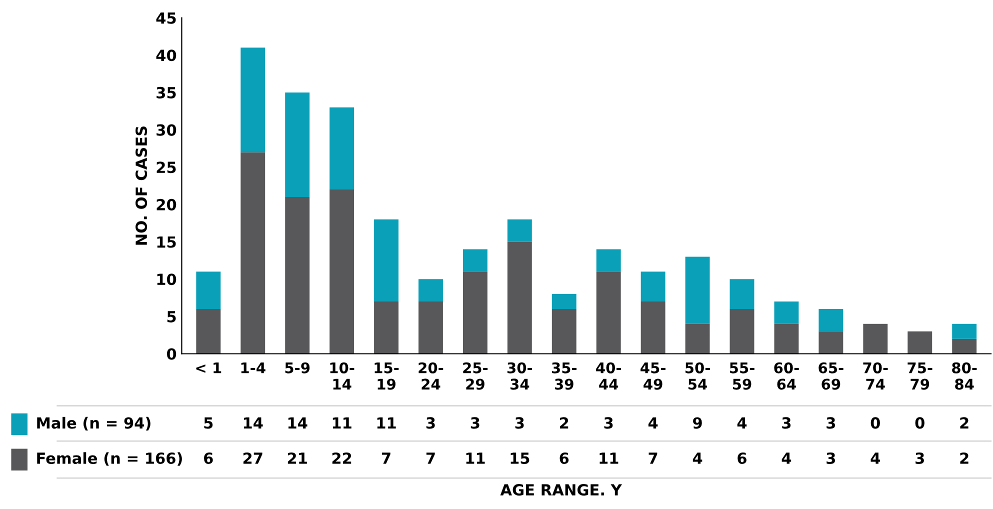 This screenshot has height=509, width=993. What do you see at coordinates (342, 458) in the screenshot?
I see `data-label: 22` at bounding box center [342, 458].